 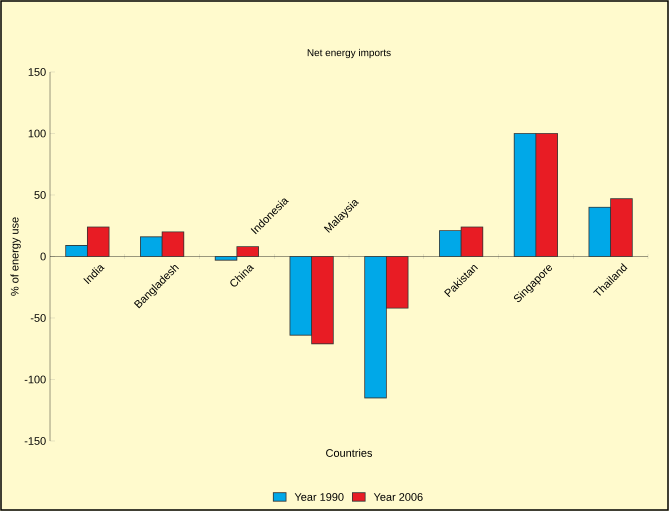 I want to click on y-tick-label: 0, so click(x=43, y=256).